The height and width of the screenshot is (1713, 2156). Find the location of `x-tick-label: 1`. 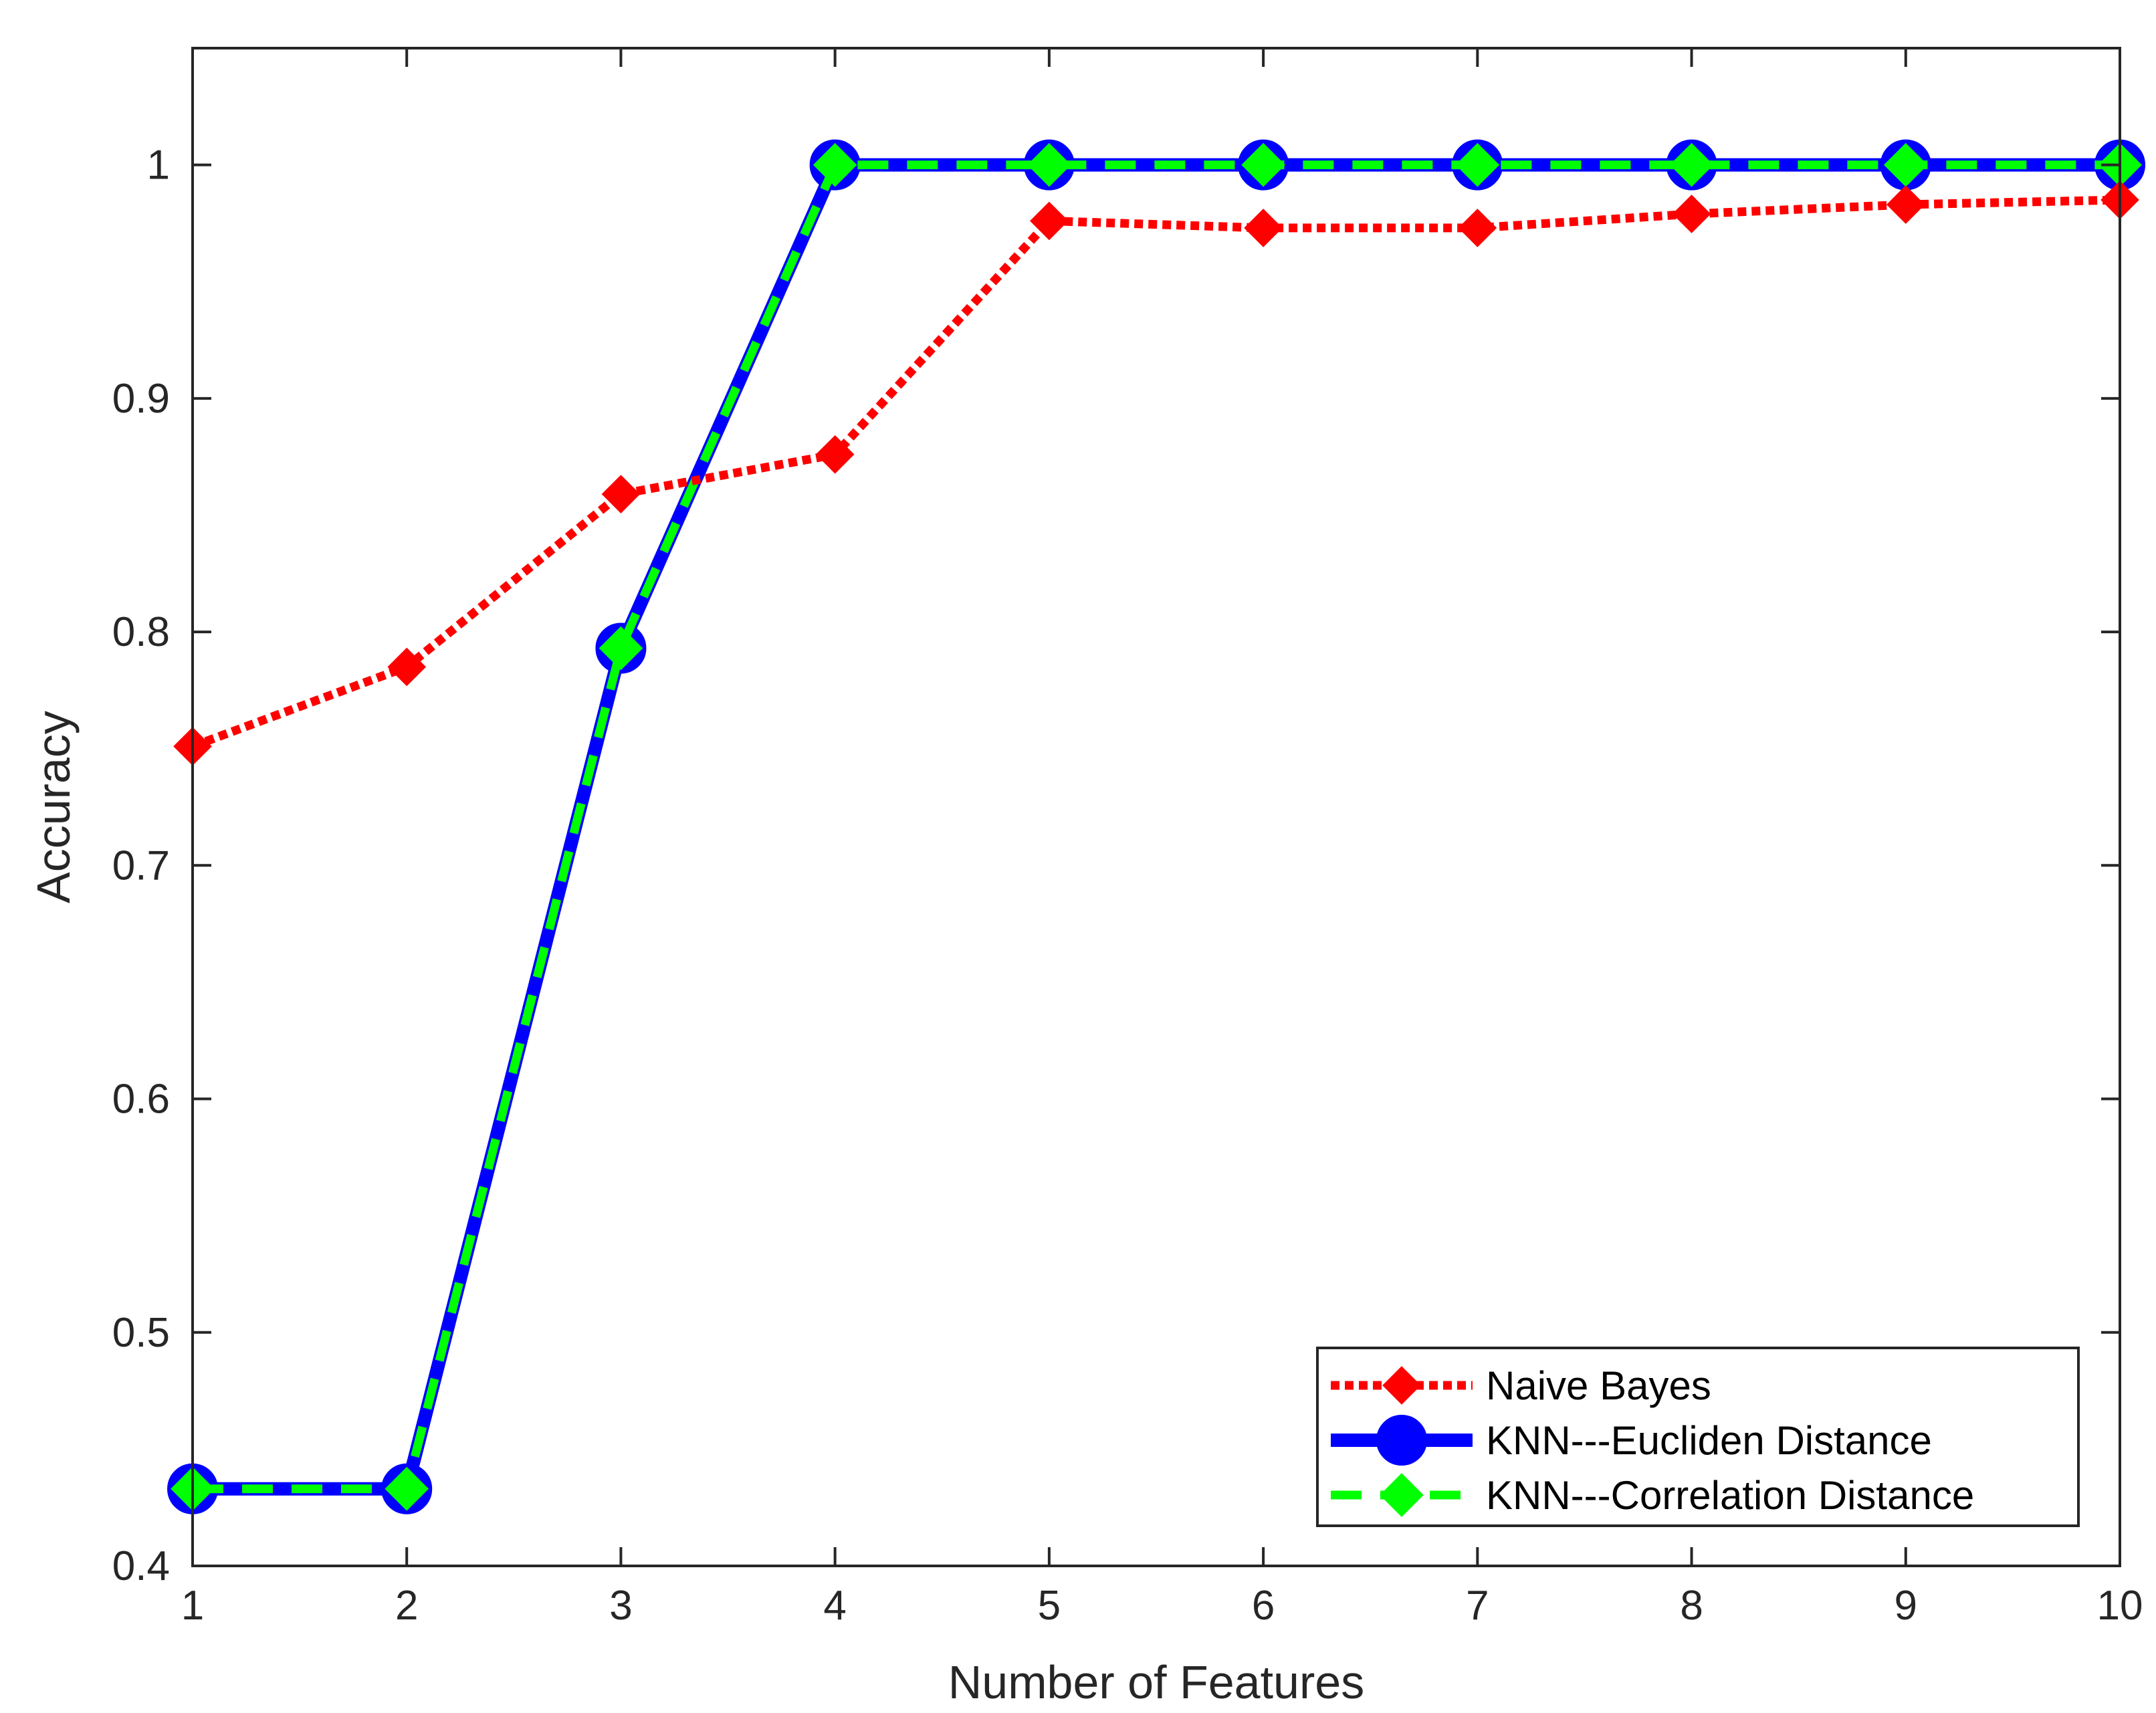

x-tick-label: 1 is located at coordinates (193, 1606).